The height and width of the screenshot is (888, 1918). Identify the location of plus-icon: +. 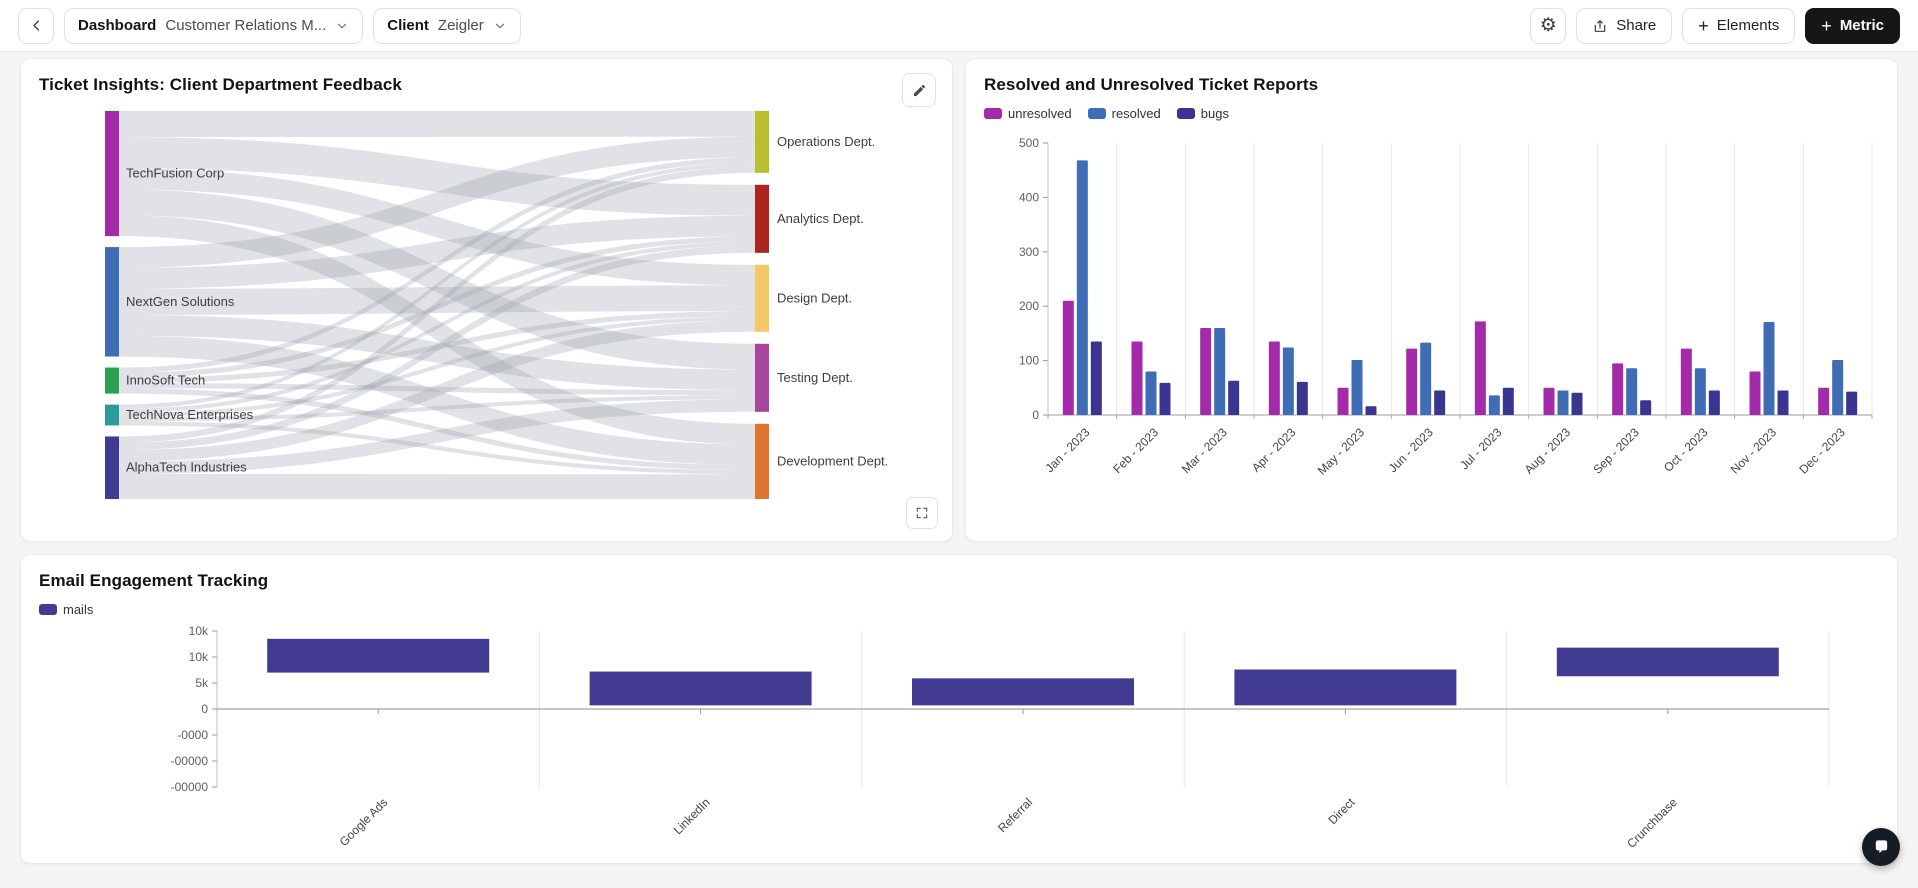
(1703, 25).